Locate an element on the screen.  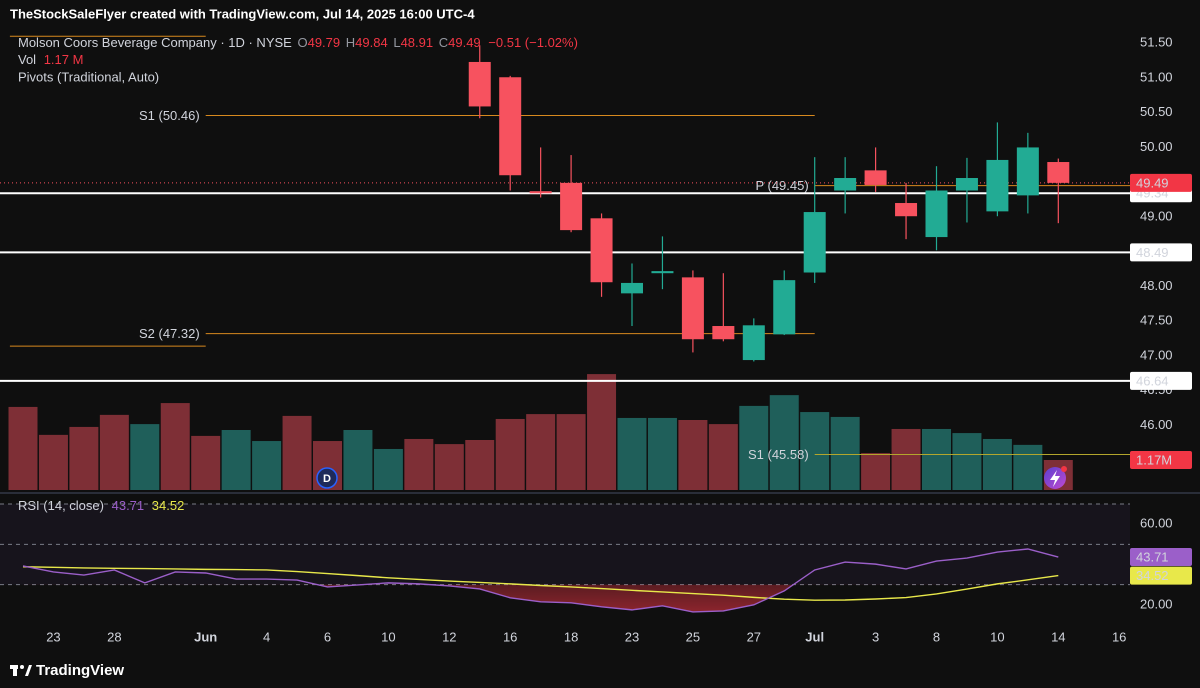
rsi-tick-label: 20.00 is located at coordinates (1156, 603).